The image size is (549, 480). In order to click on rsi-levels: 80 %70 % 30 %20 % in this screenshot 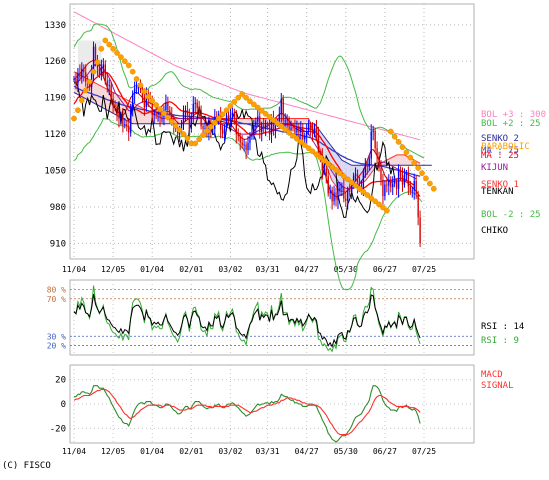, I will do `click(260, 318)`.